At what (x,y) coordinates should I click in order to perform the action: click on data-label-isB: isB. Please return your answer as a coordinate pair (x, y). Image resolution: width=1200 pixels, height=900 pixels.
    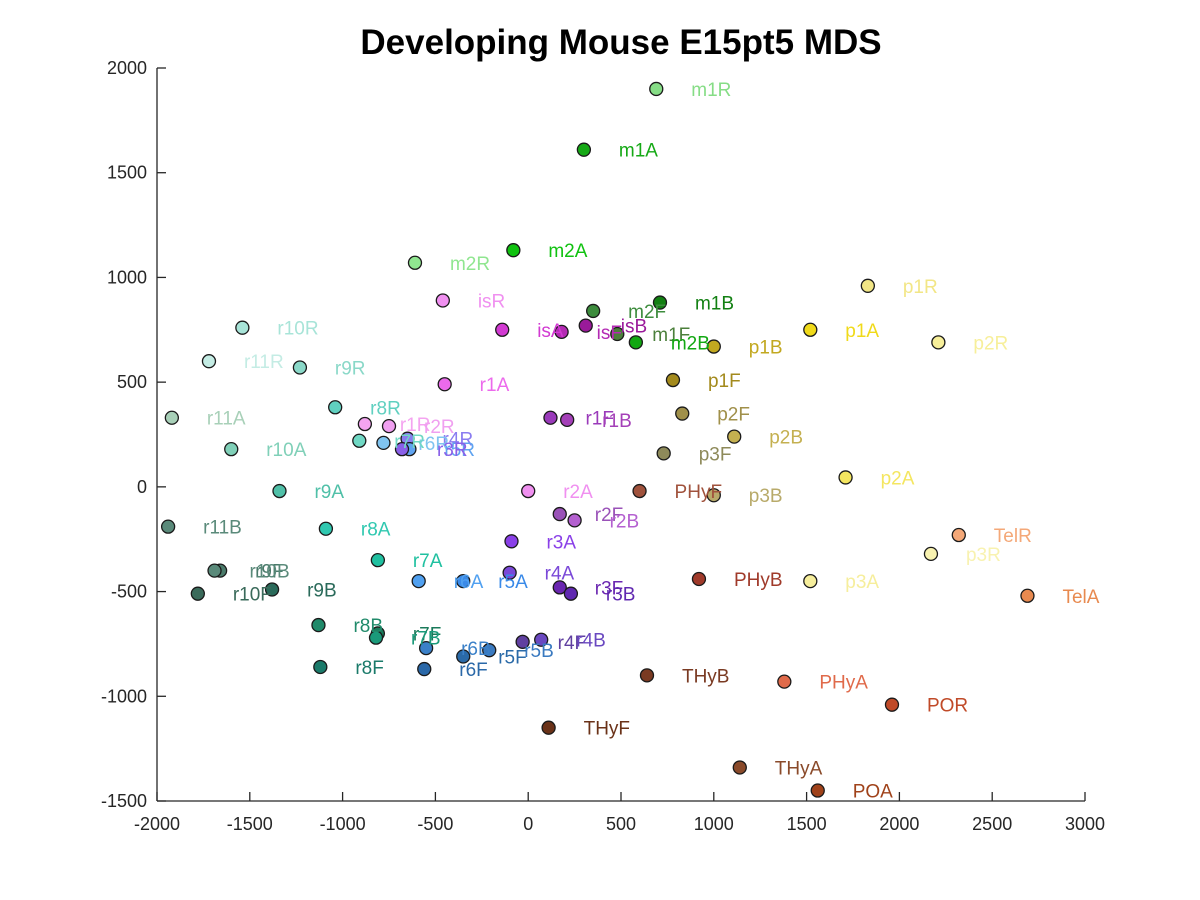
    Looking at the image, I should click on (634, 327).